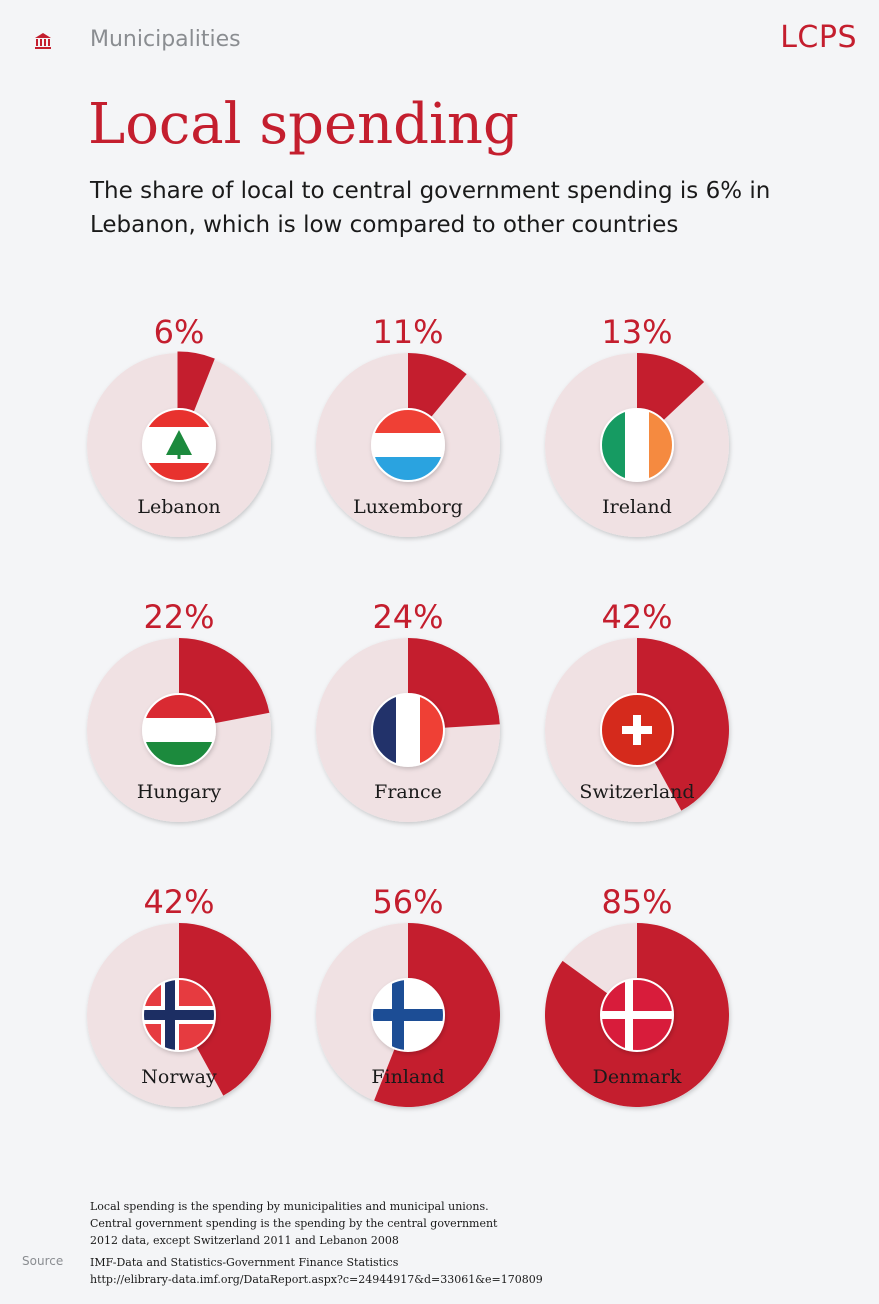 This screenshot has width=879, height=1304. Describe the element at coordinates (43, 1261) in the screenshot. I see `source-label: Source` at that location.